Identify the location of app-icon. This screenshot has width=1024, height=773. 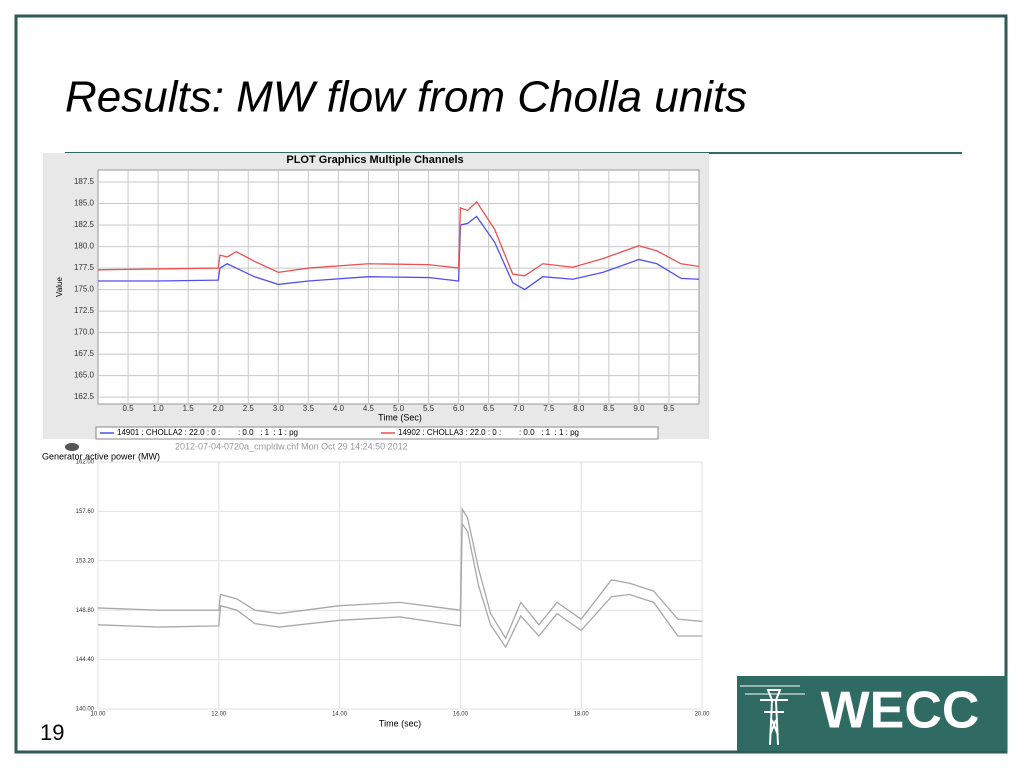
(72, 447).